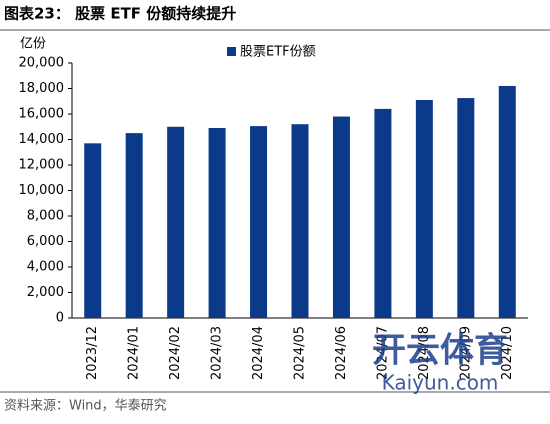 The height and width of the screenshot is (424, 550). What do you see at coordinates (134, 353) in the screenshot?
I see `x-tick-label: 2024/01` at bounding box center [134, 353].